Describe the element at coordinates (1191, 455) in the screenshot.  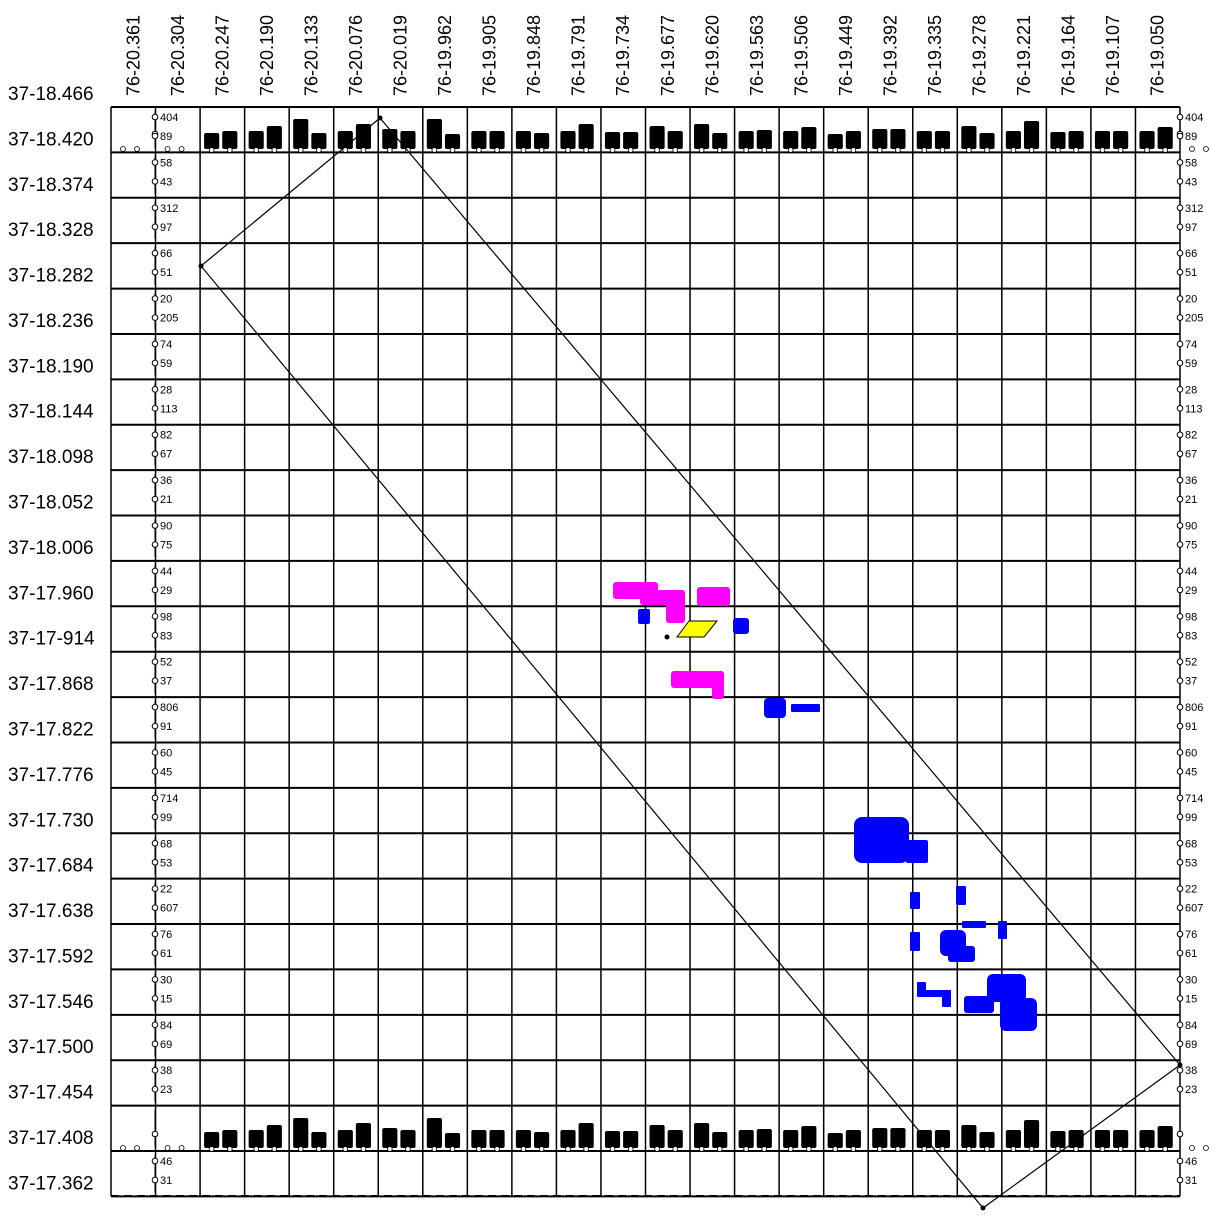
I see `row-tag-lower: 67` at that location.